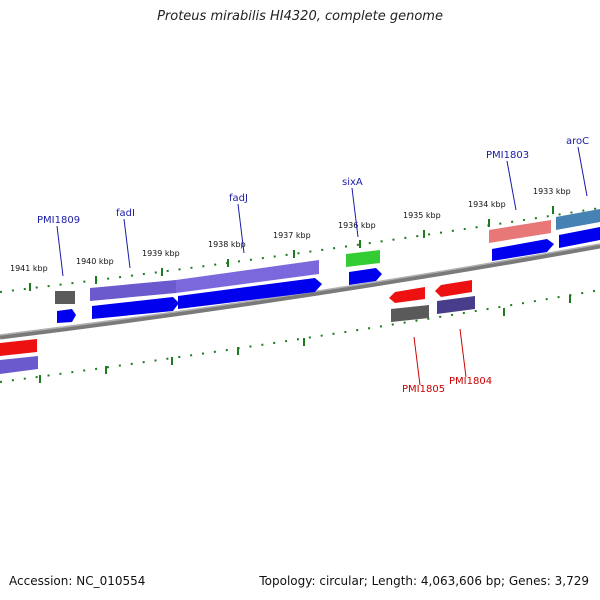 The image size is (600, 600). I want to click on leader-PMI1805, so click(417, 361).